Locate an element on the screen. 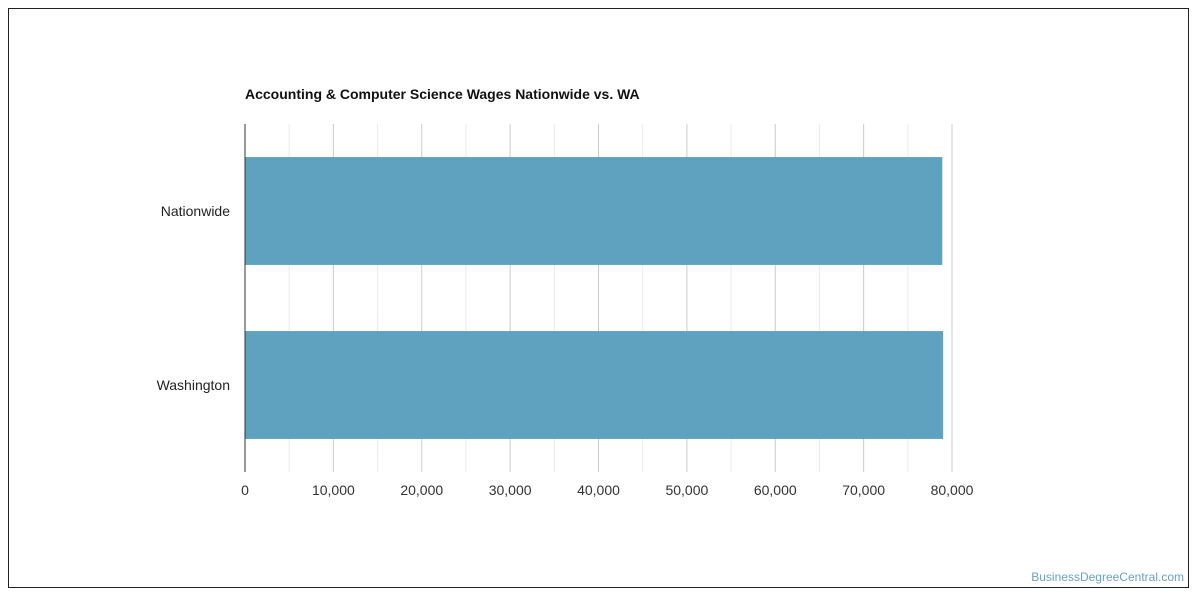 The height and width of the screenshot is (600, 1200). x-tick-label: 20,000 is located at coordinates (421, 490).